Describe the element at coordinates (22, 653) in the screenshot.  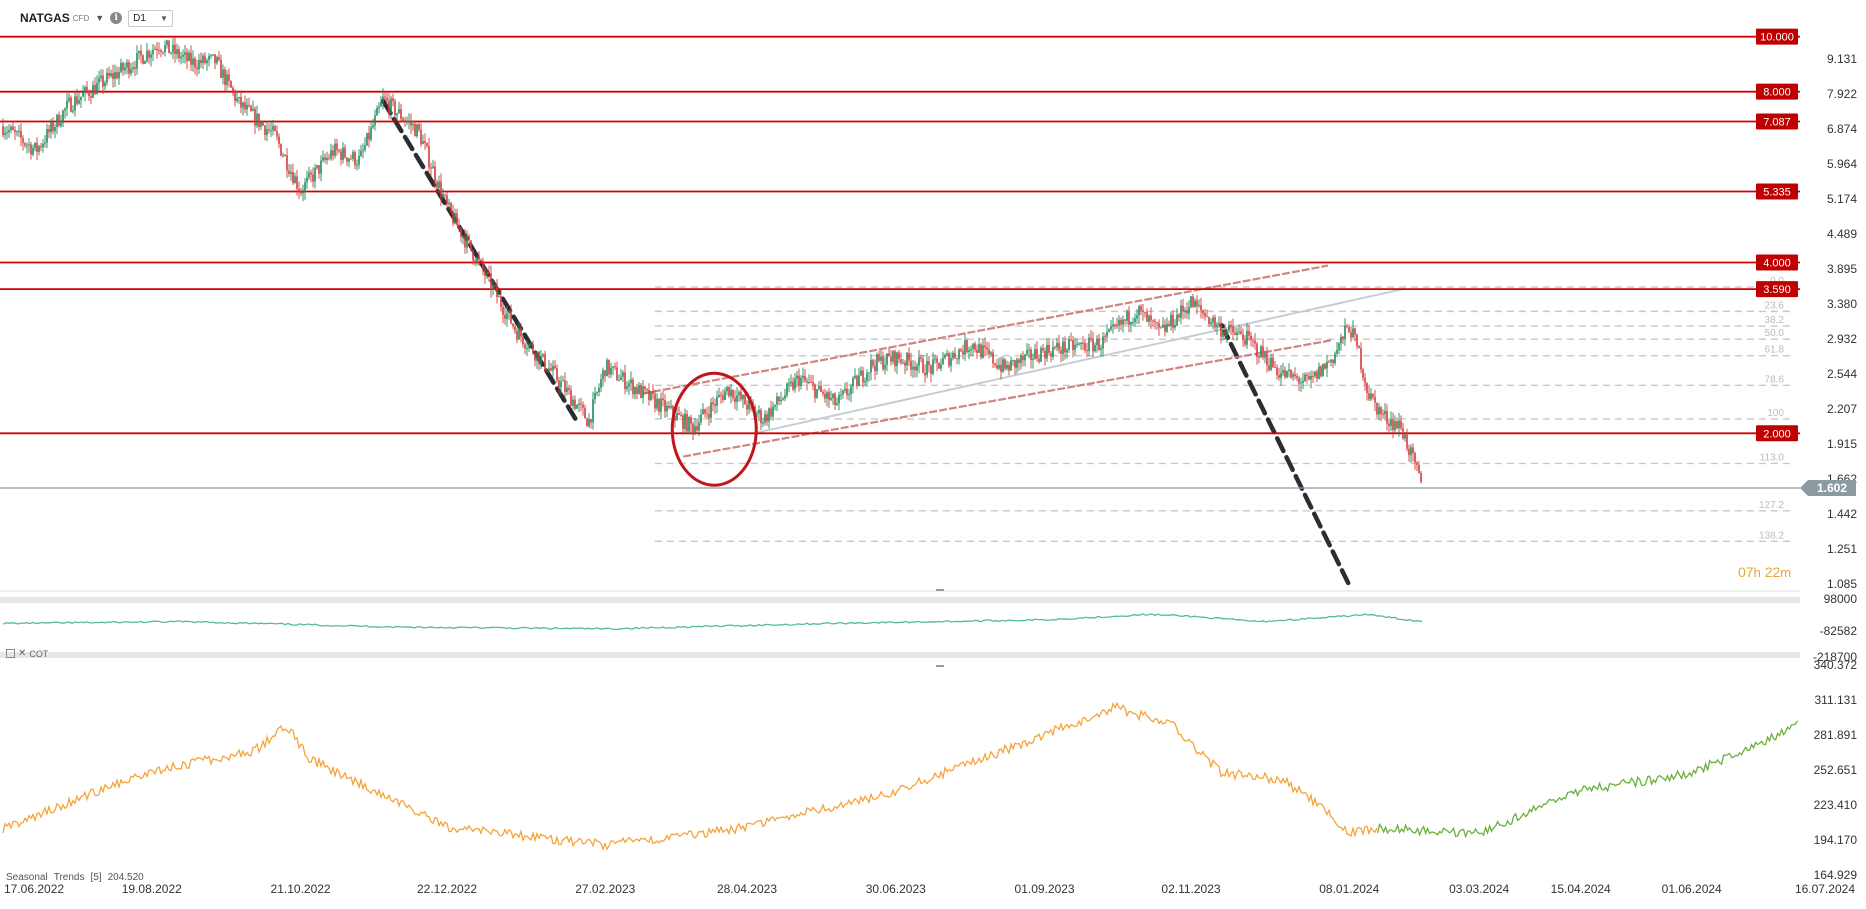
I see `close-icon: ✕` at that location.